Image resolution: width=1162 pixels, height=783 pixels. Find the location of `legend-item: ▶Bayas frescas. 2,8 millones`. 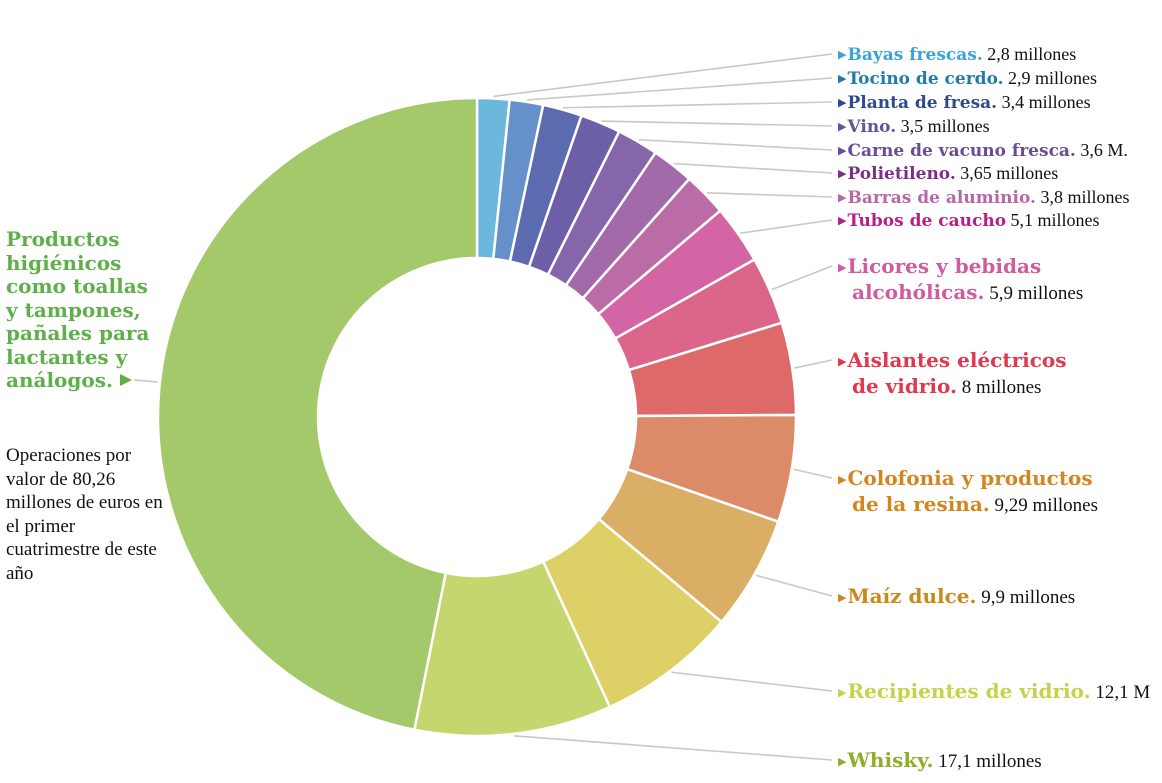

legend-item: ▶Bayas frescas. 2,8 millones is located at coordinates (957, 54).